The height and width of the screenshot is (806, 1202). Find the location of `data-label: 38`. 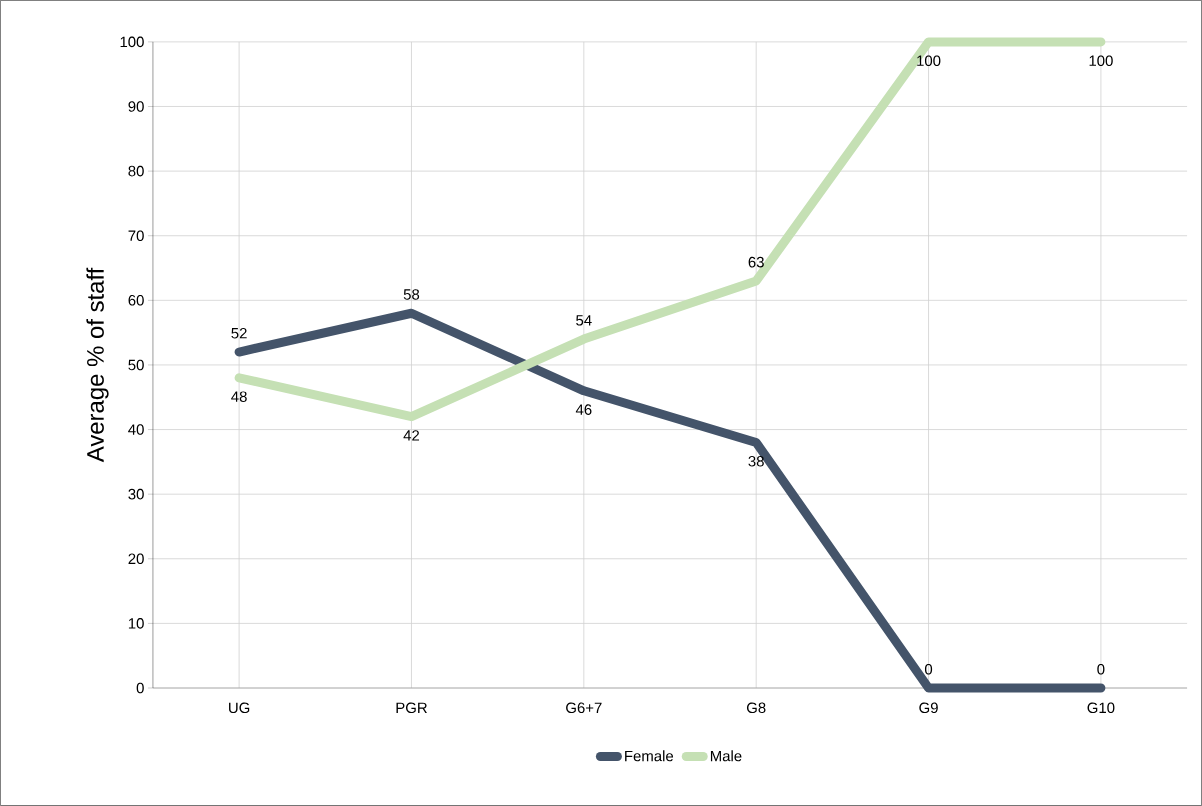

data-label: 38 is located at coordinates (756, 461).